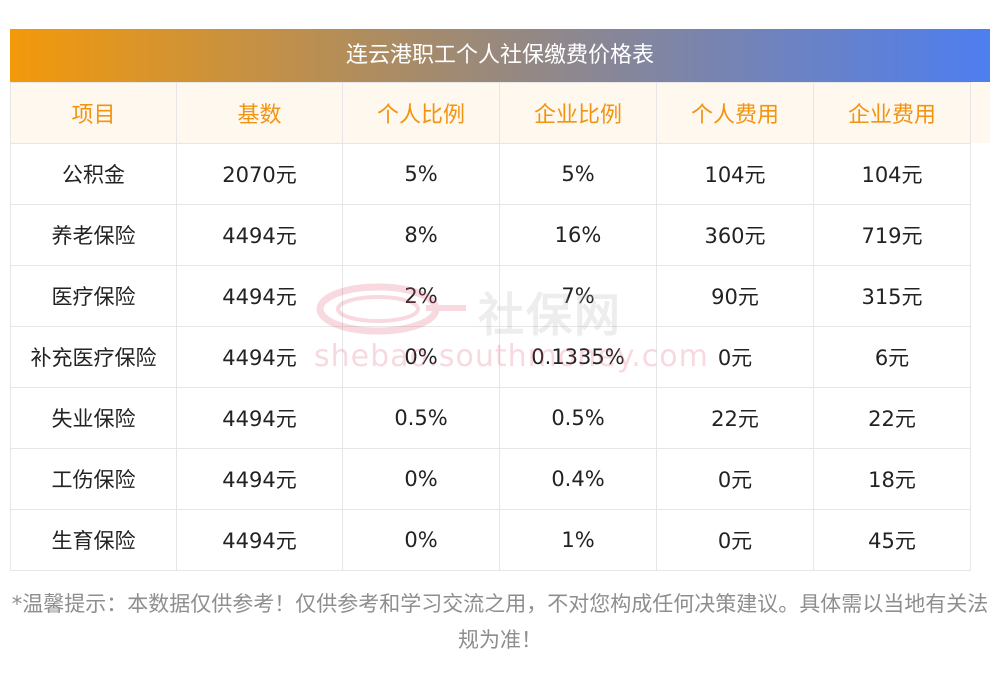  Describe the element at coordinates (93, 296) in the screenshot. I see `table-cell: 医疗保险` at that location.